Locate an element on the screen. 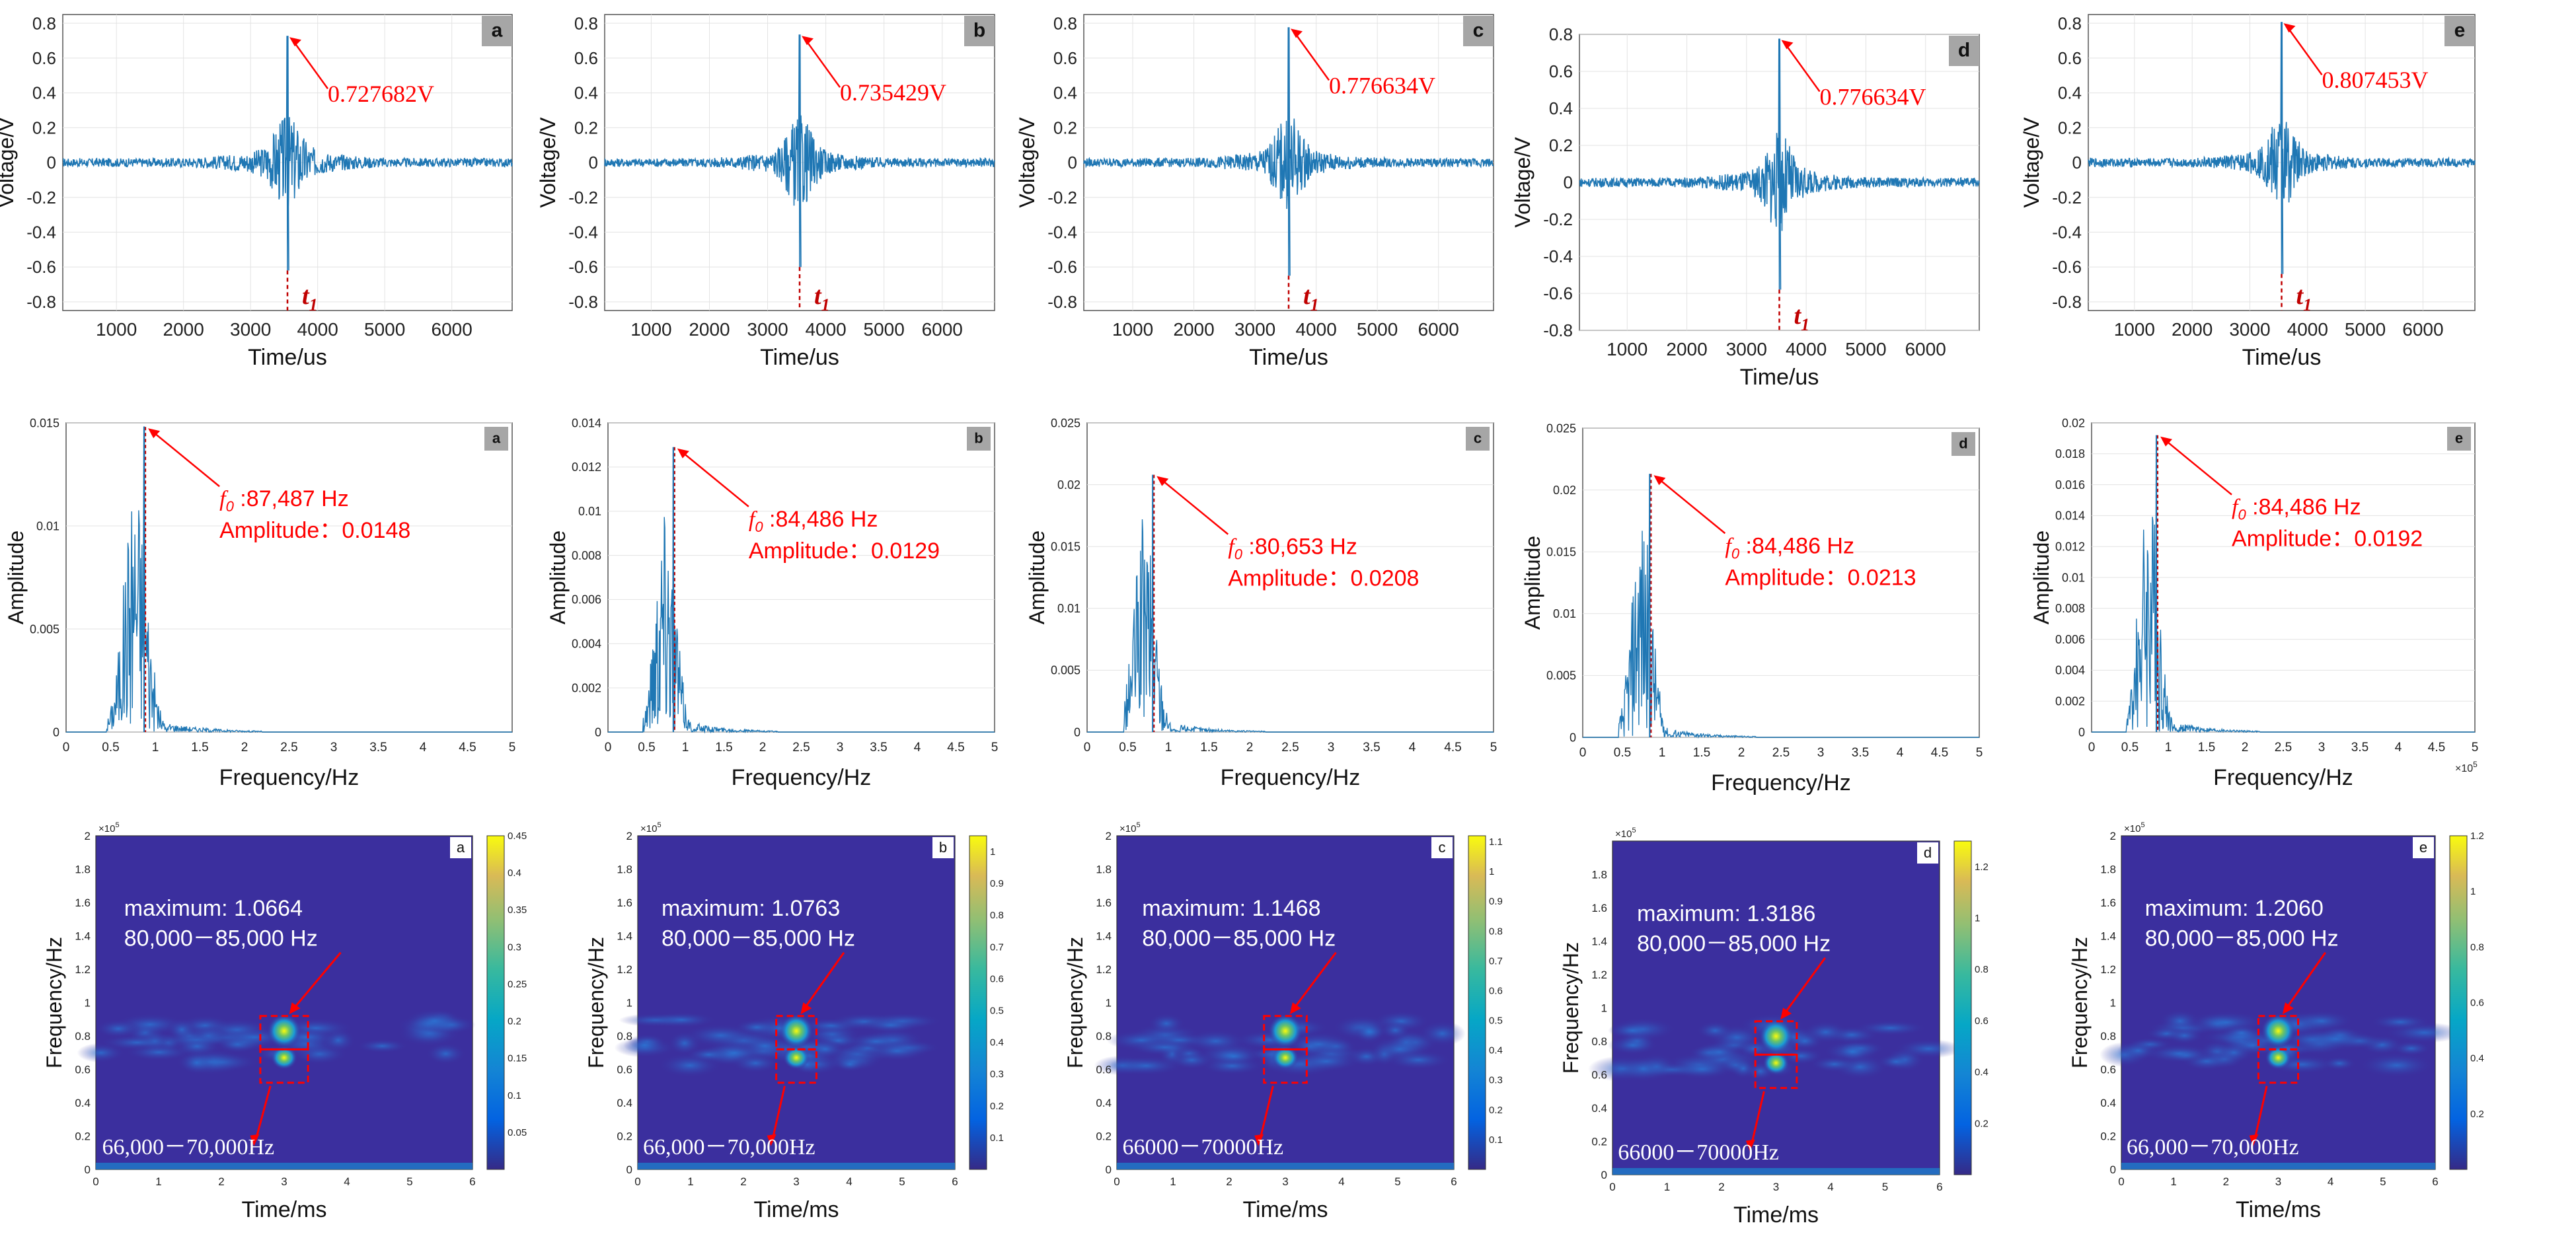  cwt-e-ytick-label: 1 is located at coordinates (2113, 1003).